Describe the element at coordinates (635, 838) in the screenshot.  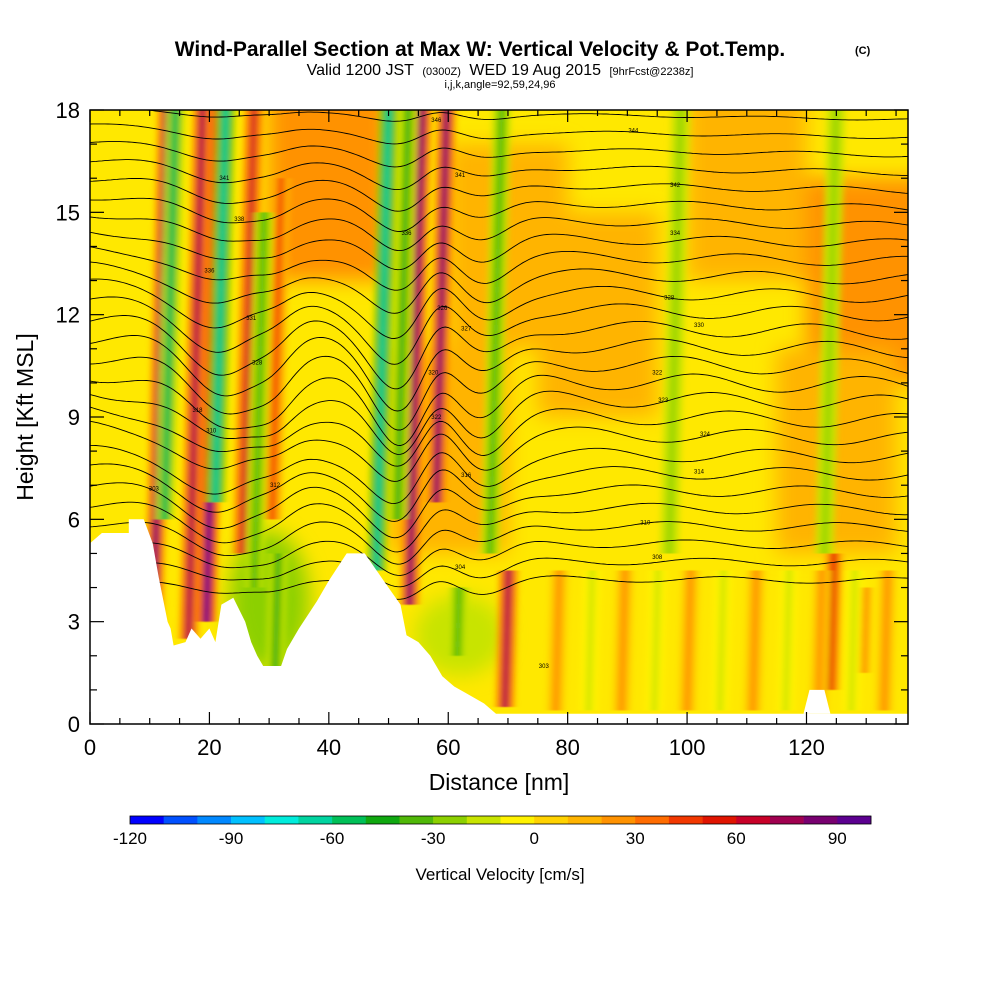
I see `colorbar-tick-label: 30` at that location.